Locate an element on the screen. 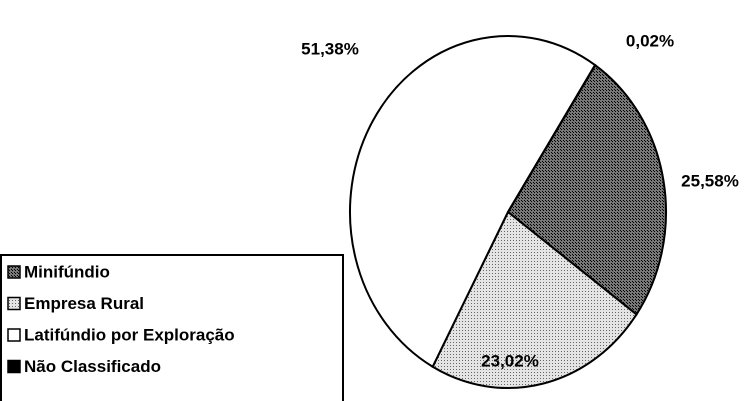 The image size is (754, 401). data-label: 51,38% is located at coordinates (330, 48).